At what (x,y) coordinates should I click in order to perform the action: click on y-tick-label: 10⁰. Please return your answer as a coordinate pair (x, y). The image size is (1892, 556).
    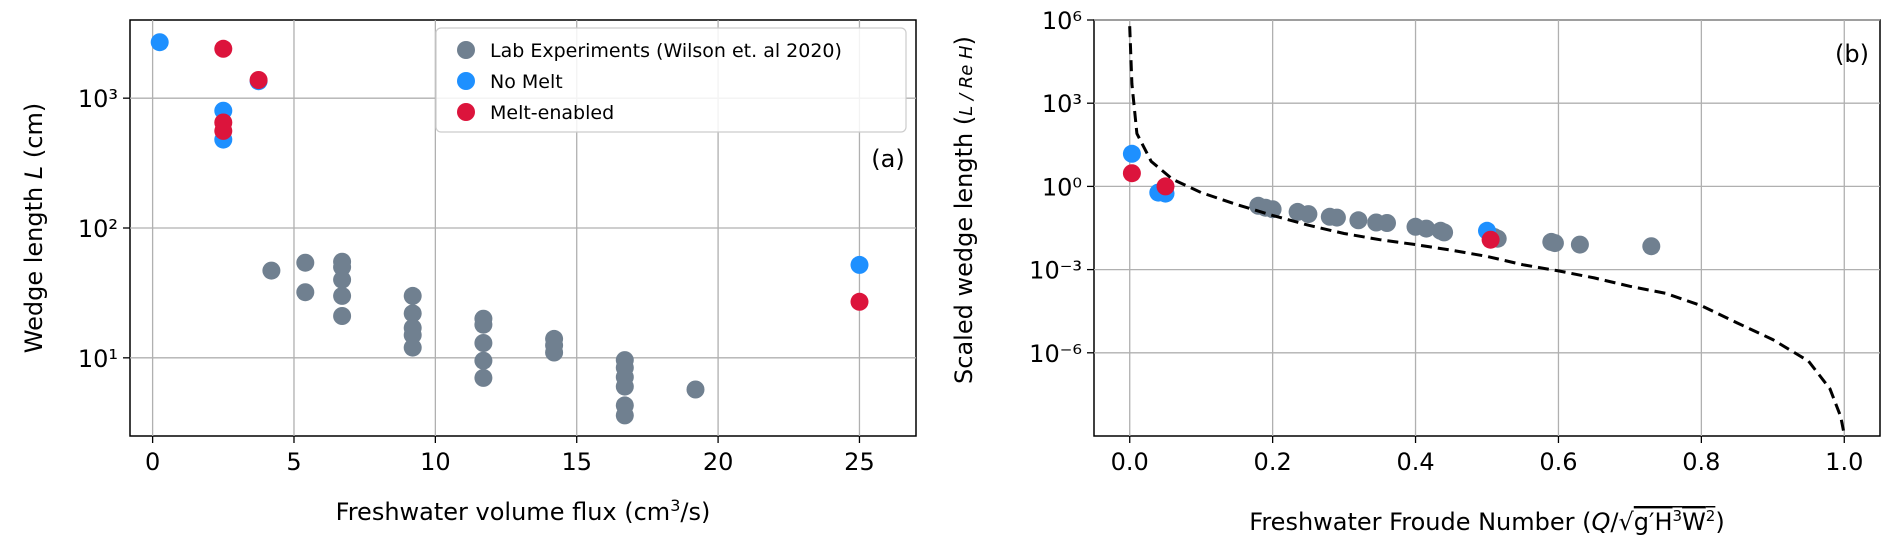
    Looking at the image, I should click on (1062, 187).